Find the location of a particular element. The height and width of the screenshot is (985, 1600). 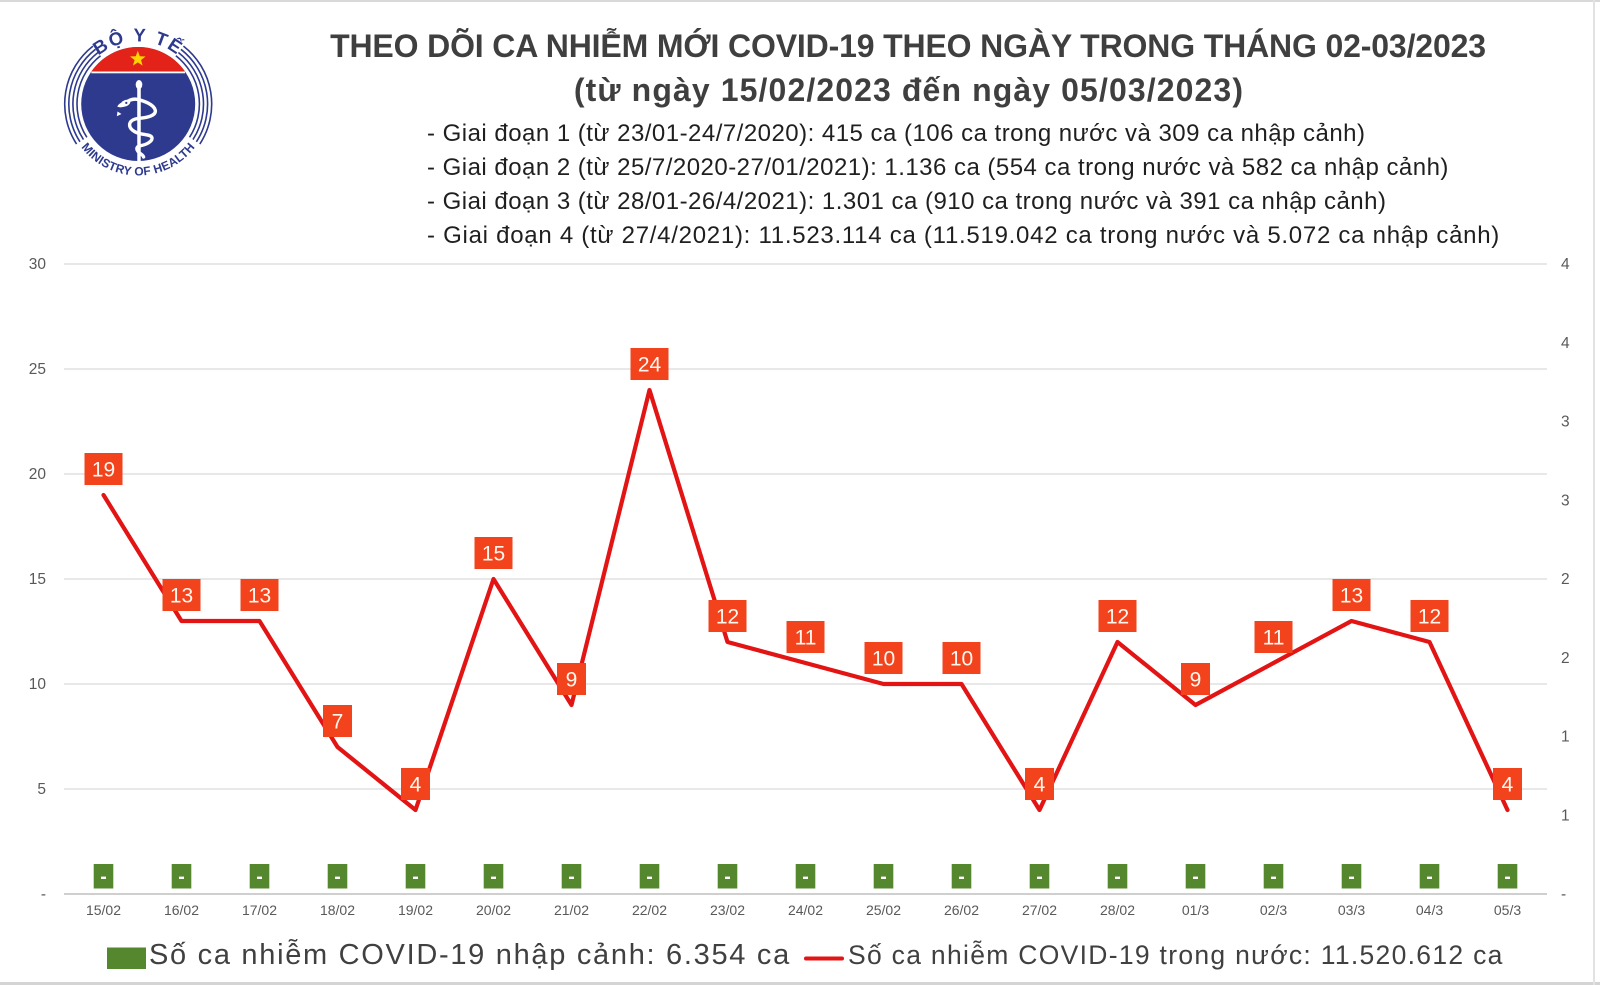

svg-text: 24 is located at coordinates (650, 365).